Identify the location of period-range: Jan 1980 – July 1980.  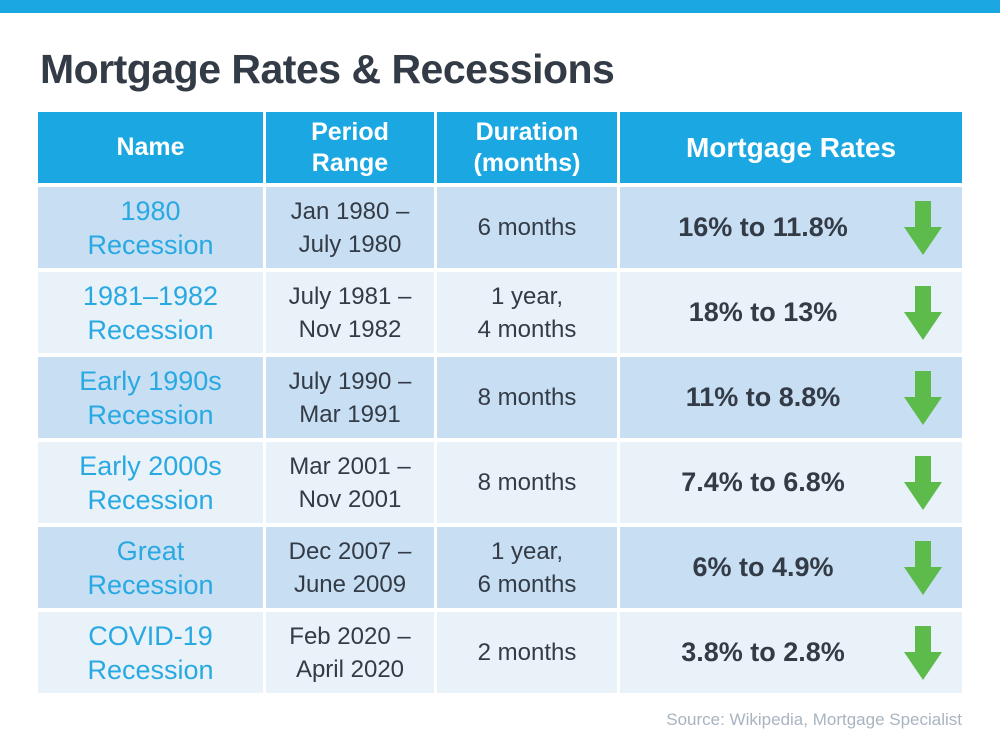
(350, 227).